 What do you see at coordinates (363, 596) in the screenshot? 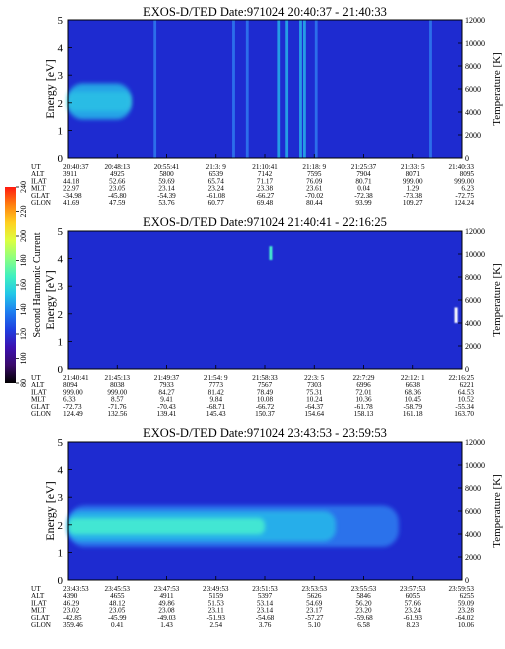
I see `orbit-cell: 5846` at bounding box center [363, 596].